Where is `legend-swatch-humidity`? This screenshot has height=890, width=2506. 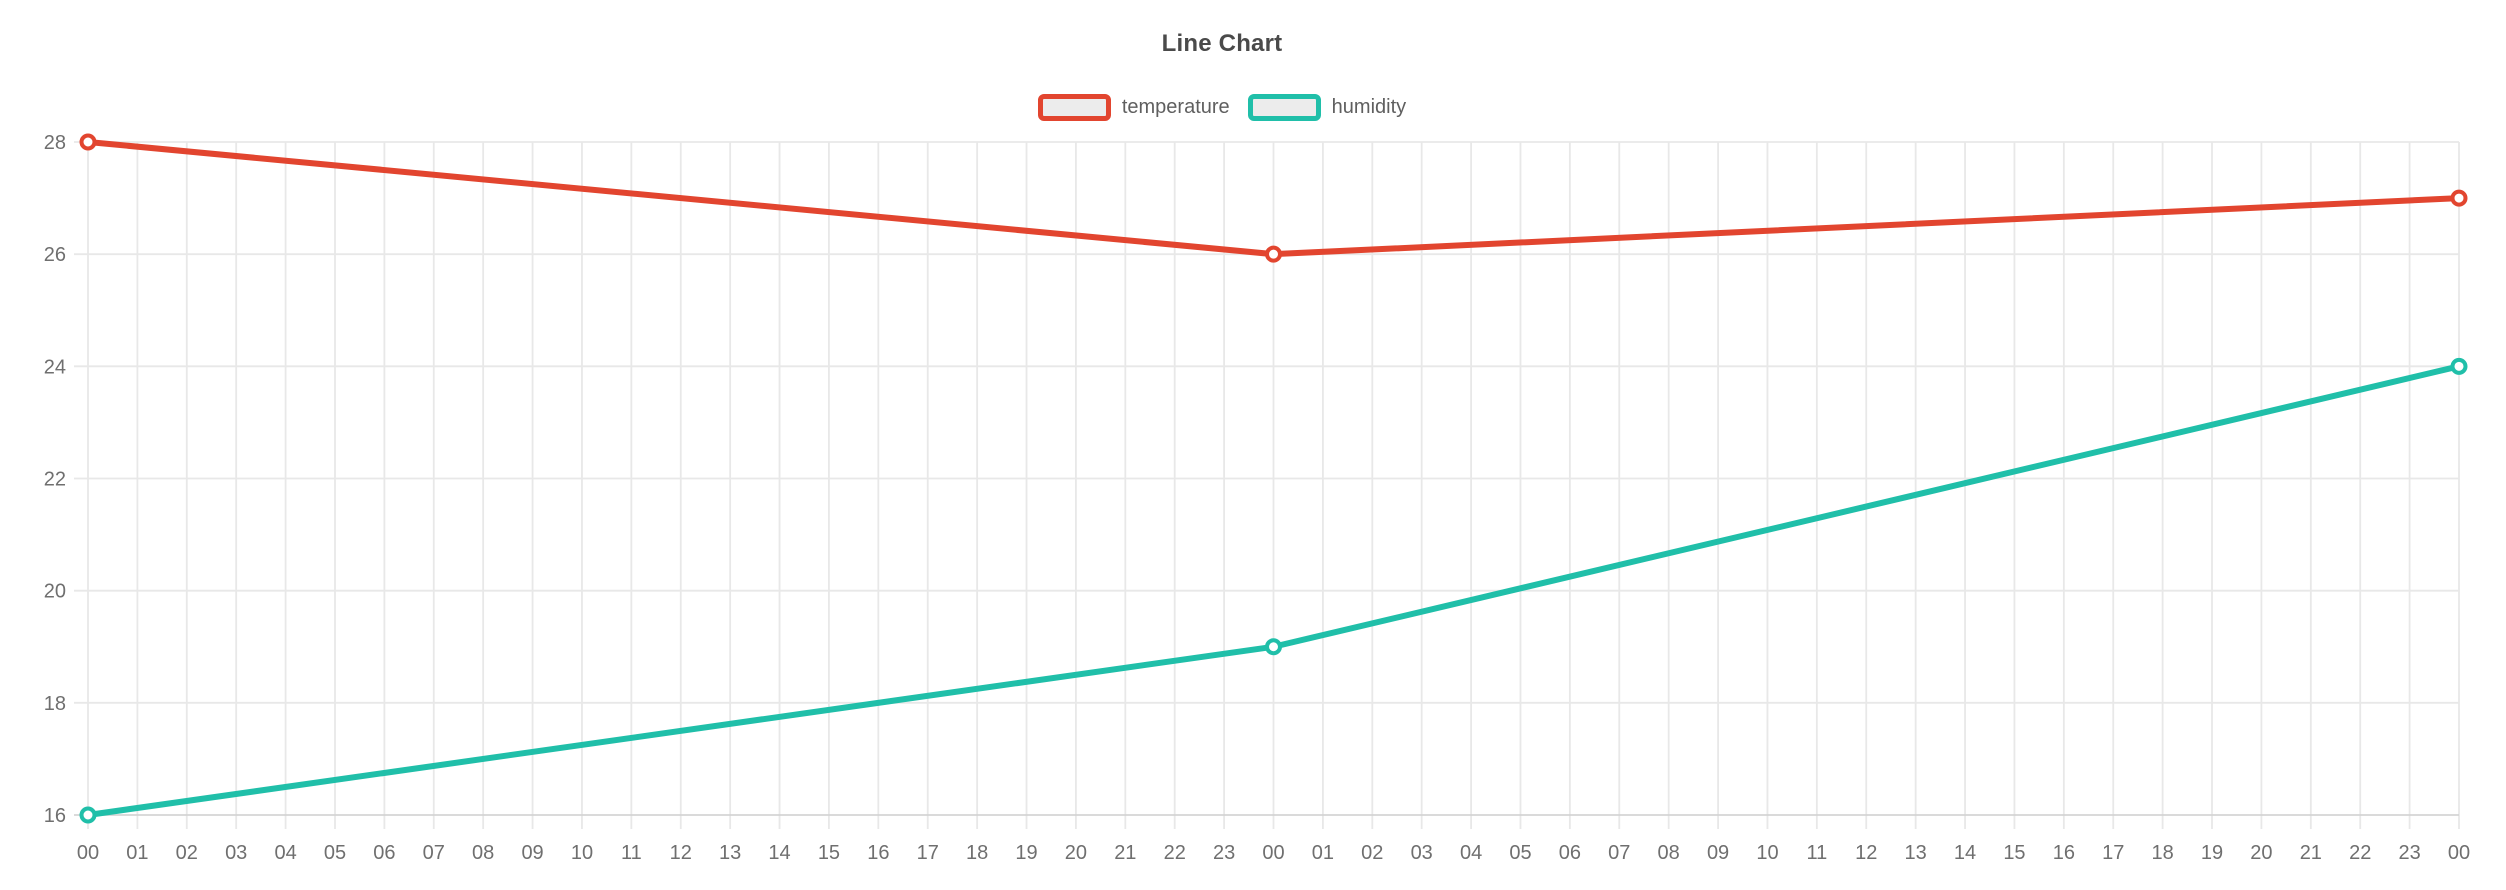
legend-swatch-humidity is located at coordinates (1284, 107).